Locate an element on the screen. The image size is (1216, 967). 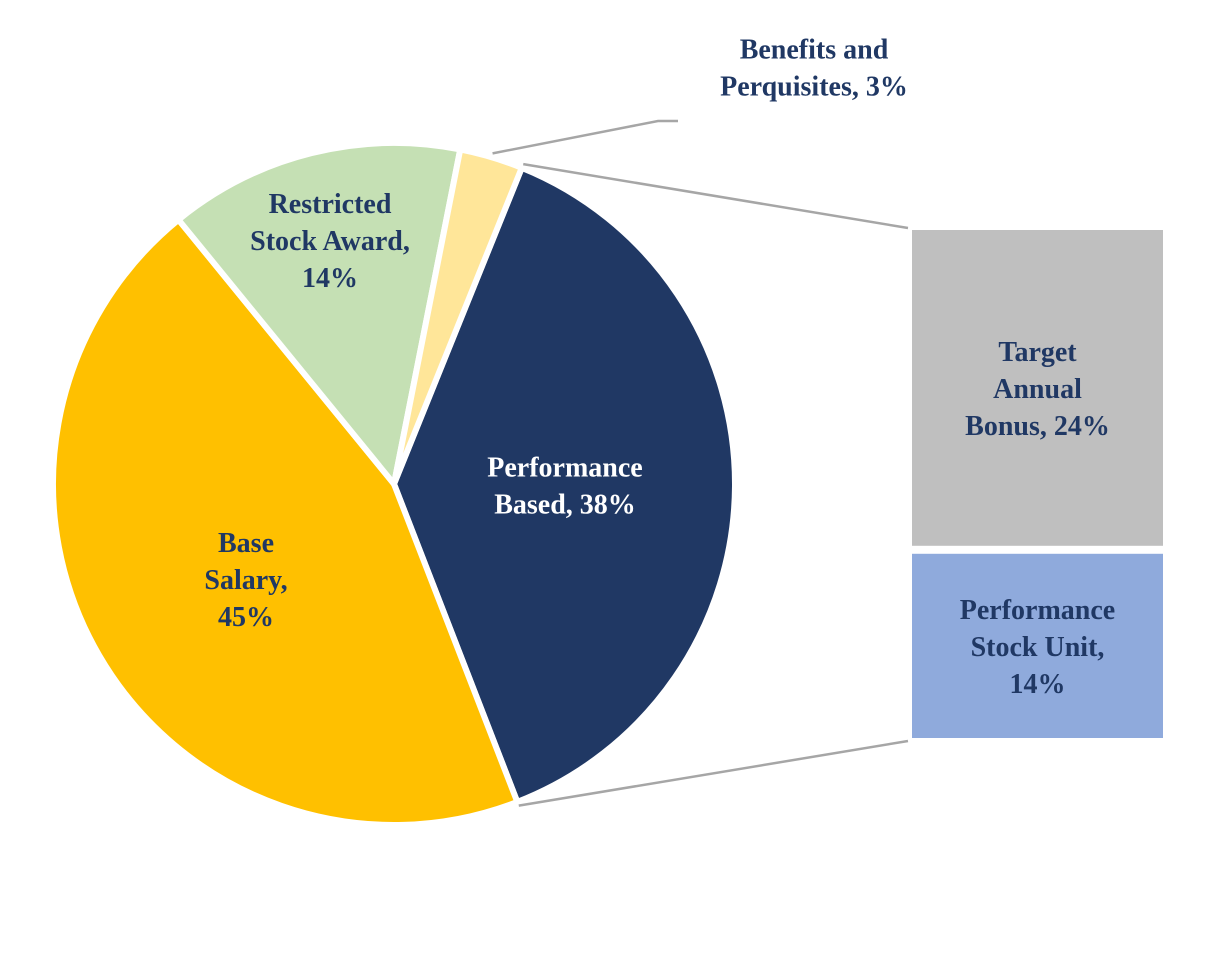
connector-line-bottom is located at coordinates (713, 773).